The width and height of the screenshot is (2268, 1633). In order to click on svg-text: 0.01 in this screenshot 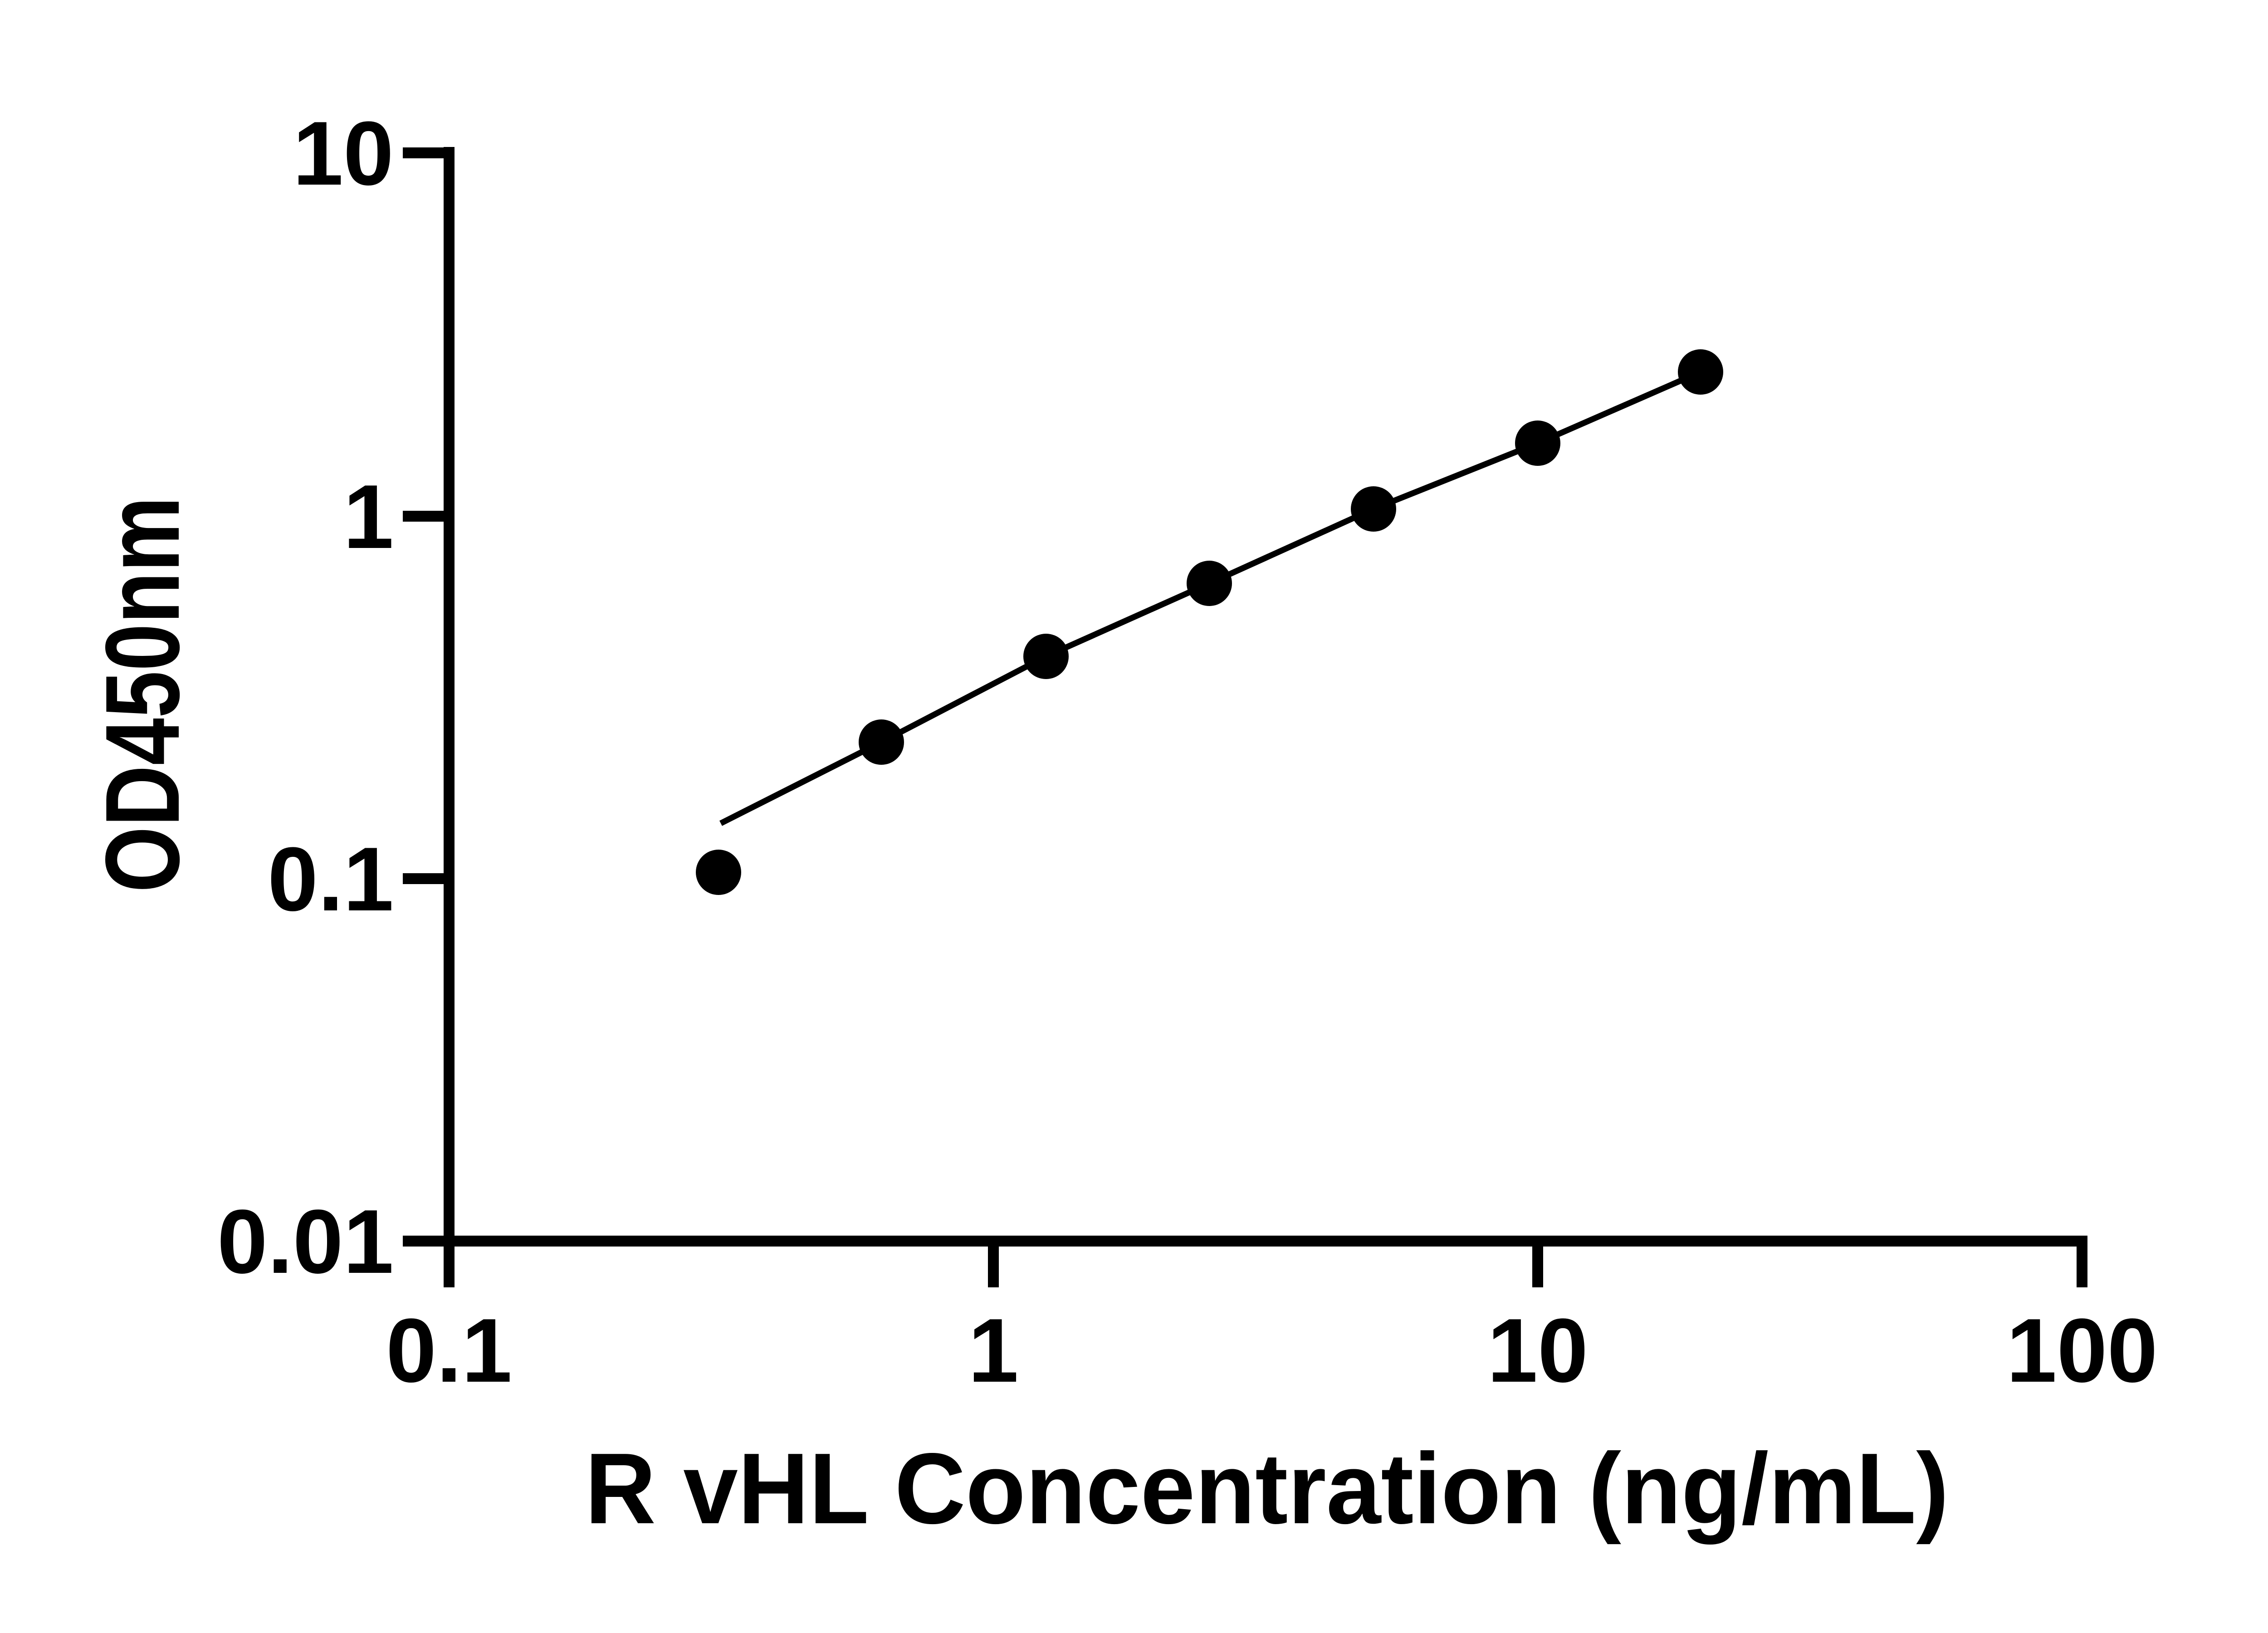, I will do `click(305, 1241)`.